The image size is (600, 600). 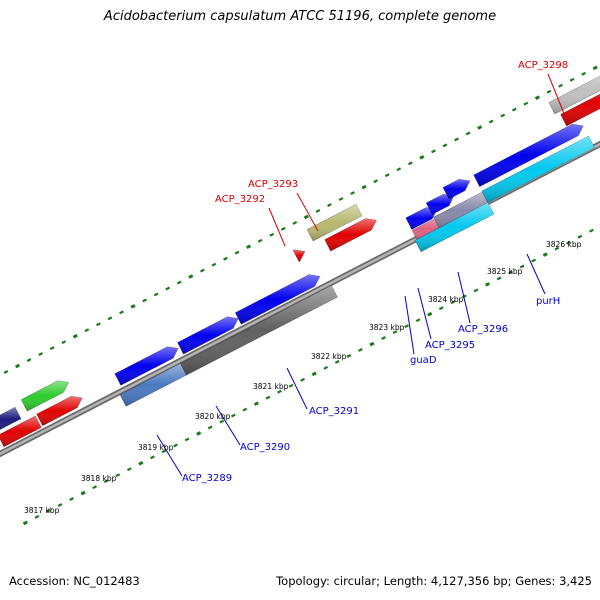 I want to click on gene-label-reverse: ACP_3292, so click(x=240, y=199).